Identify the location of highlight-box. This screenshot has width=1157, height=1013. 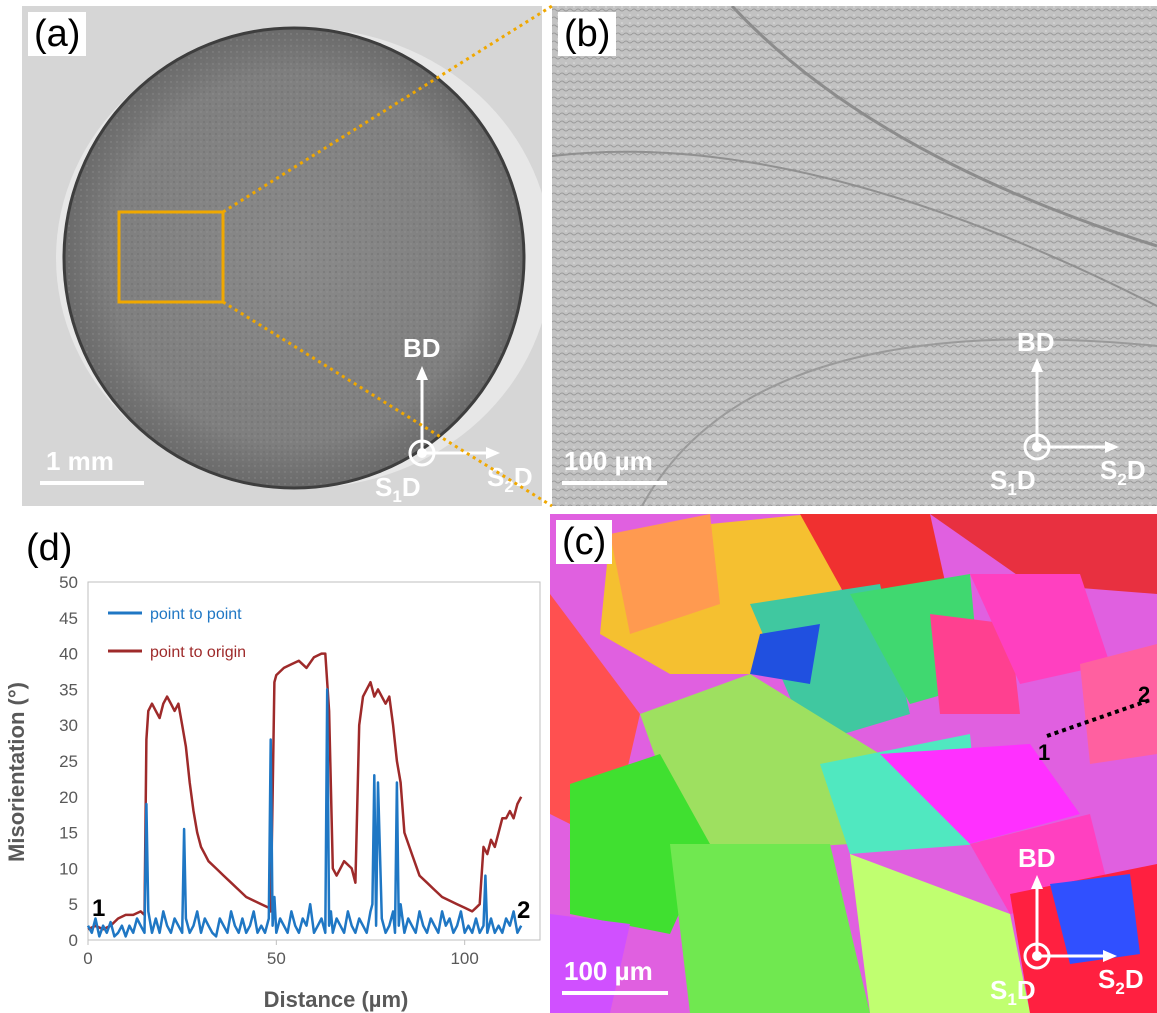
(171, 257).